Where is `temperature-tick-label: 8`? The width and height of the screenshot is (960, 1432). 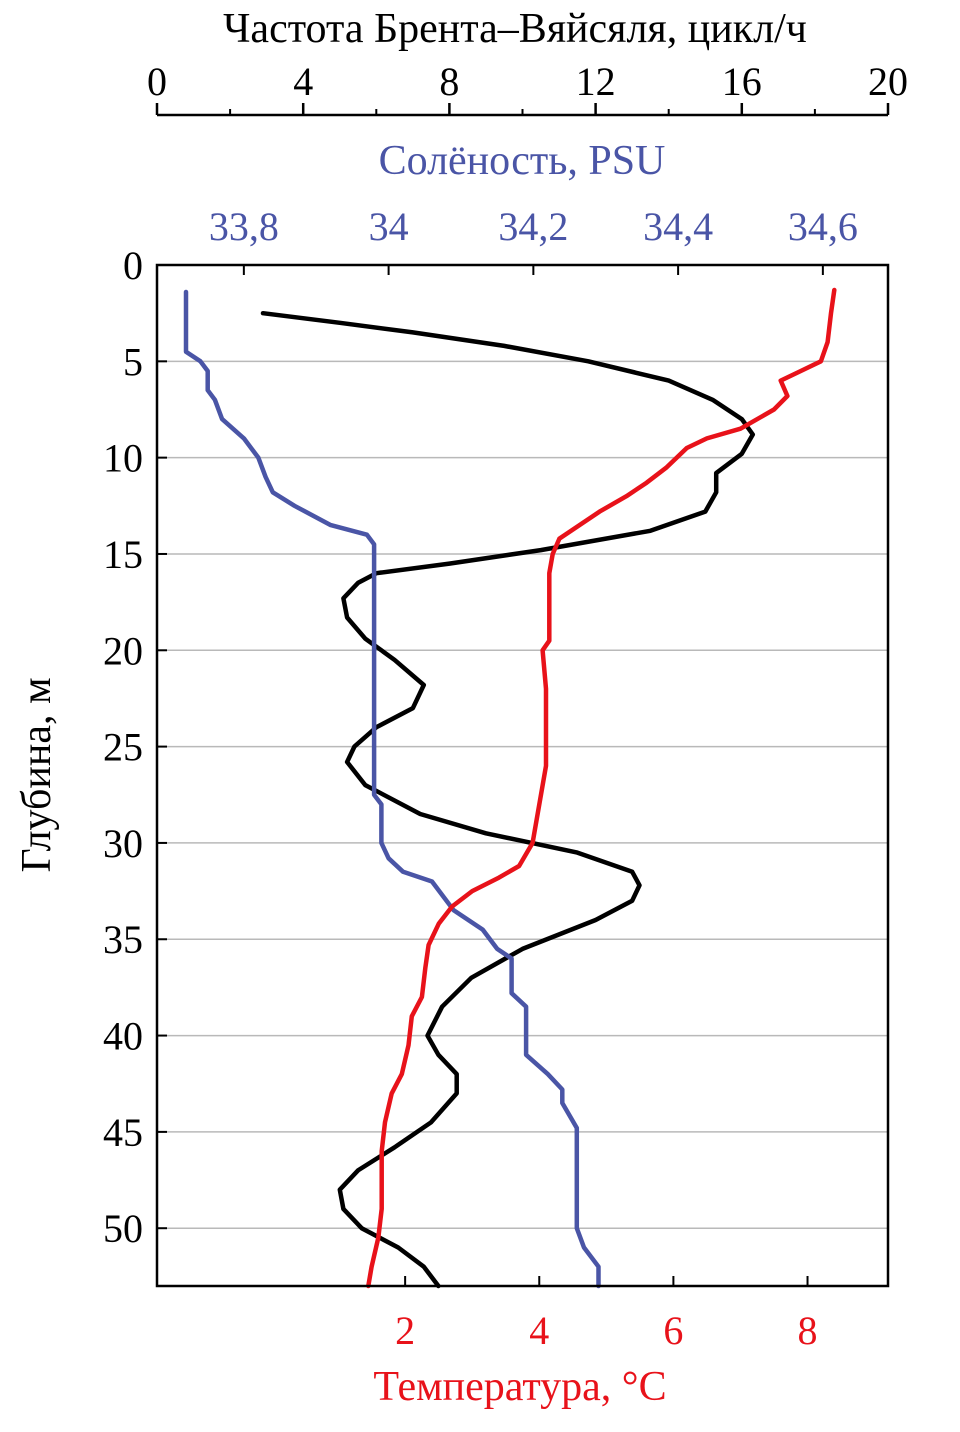
temperature-tick-label: 8 is located at coordinates (808, 1330).